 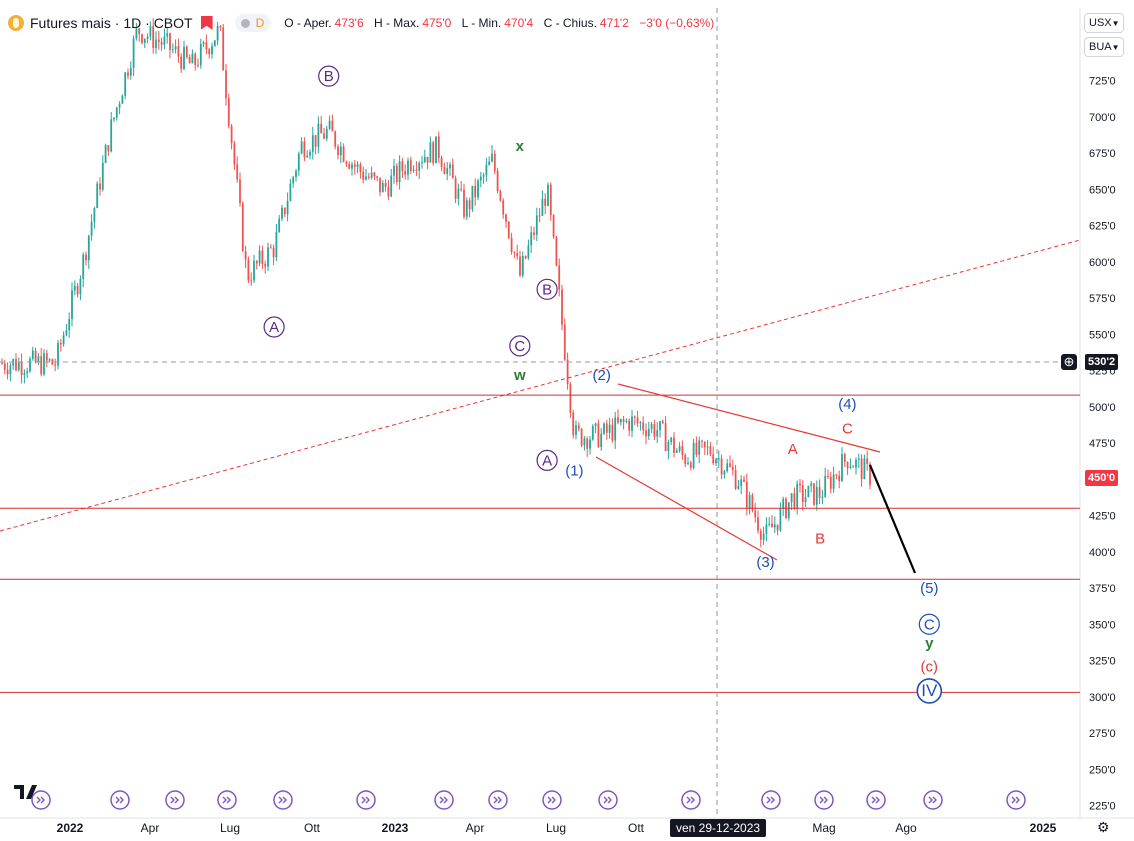 What do you see at coordinates (396, 23) in the screenshot?
I see `high-label: H - Max.` at bounding box center [396, 23].